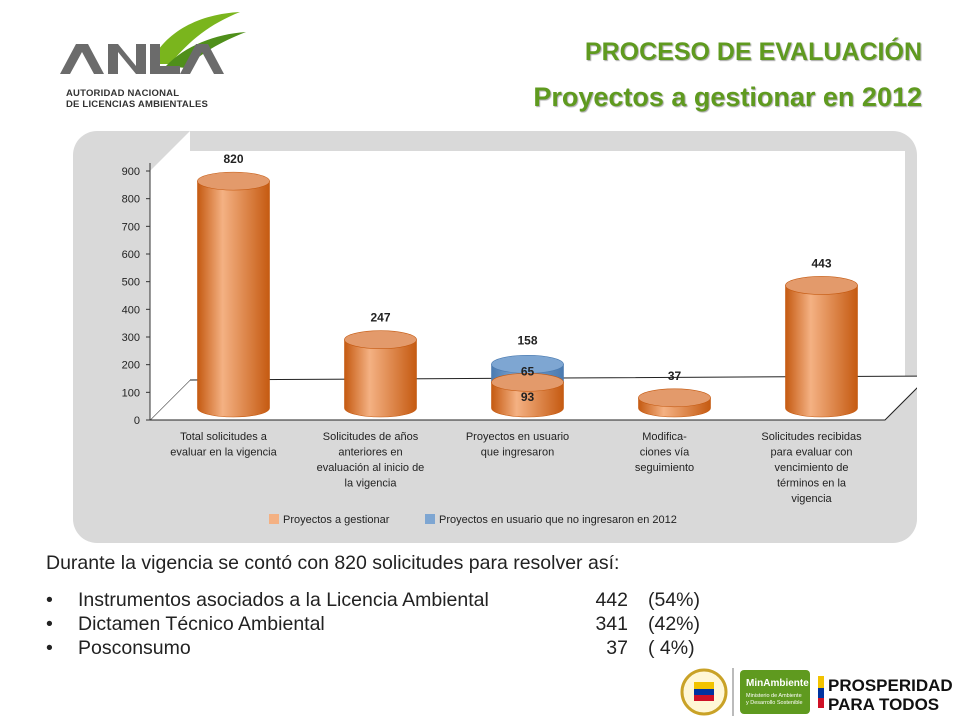 Image resolution: width=960 pixels, height=720 pixels. What do you see at coordinates (812, 484) in the screenshot?
I see `x-category-label: términos en la` at bounding box center [812, 484].